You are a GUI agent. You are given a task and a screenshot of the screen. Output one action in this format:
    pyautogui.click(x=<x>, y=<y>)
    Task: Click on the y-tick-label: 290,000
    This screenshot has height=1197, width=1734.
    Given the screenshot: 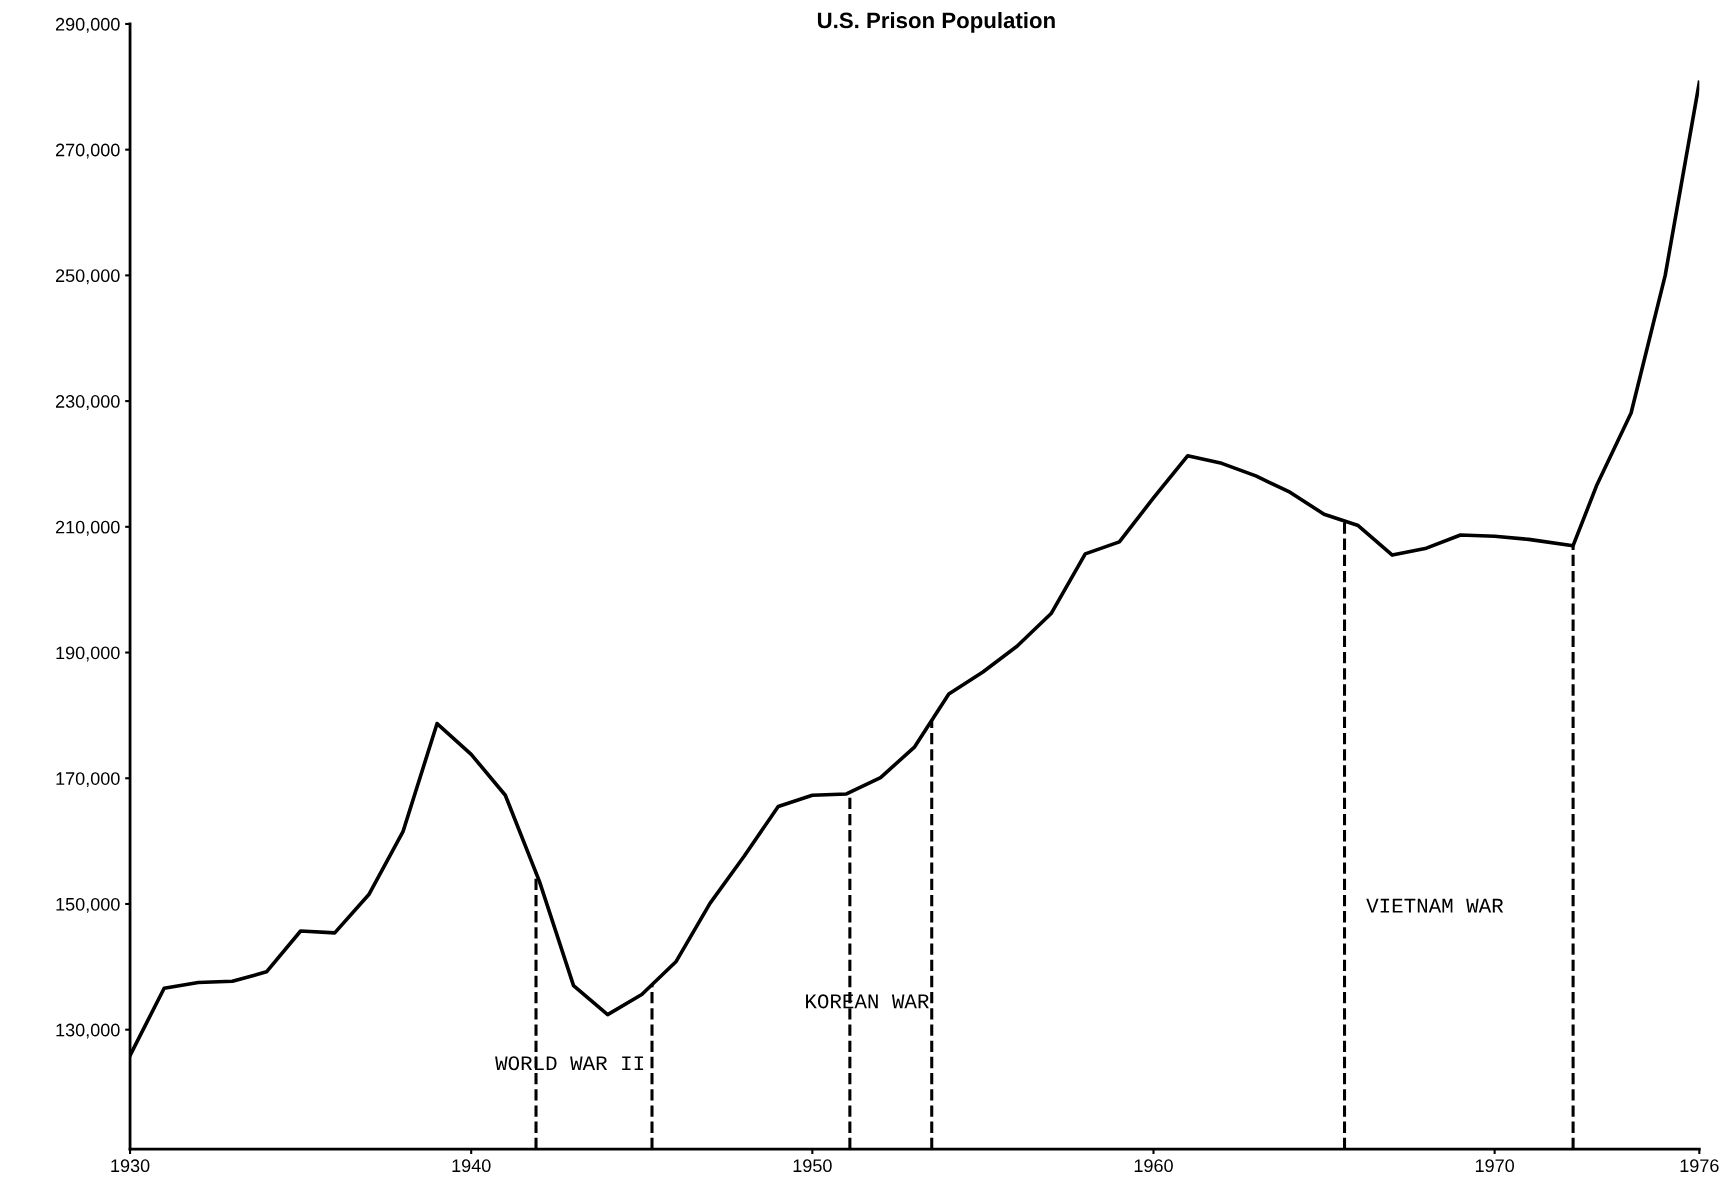 What is the action you would take?
    pyautogui.click(x=87, y=25)
    